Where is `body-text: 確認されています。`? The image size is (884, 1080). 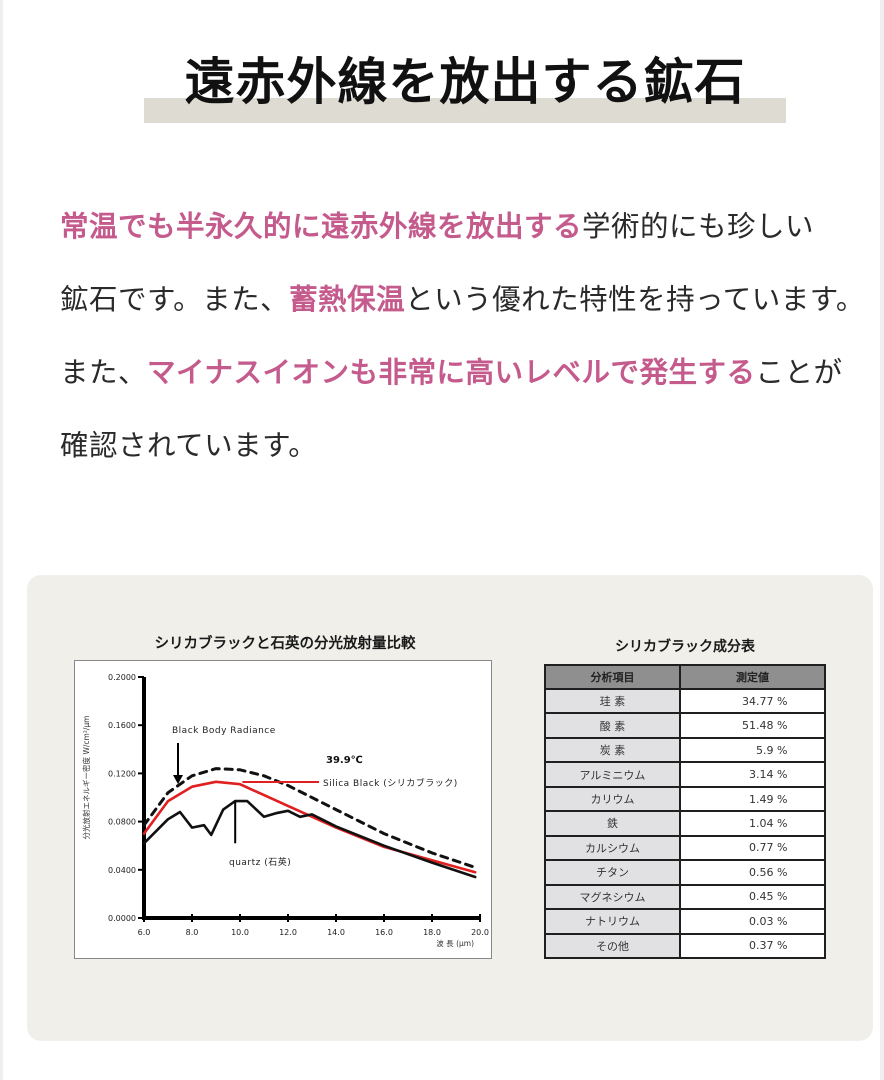 body-text: 確認されています。 is located at coordinates (189, 445).